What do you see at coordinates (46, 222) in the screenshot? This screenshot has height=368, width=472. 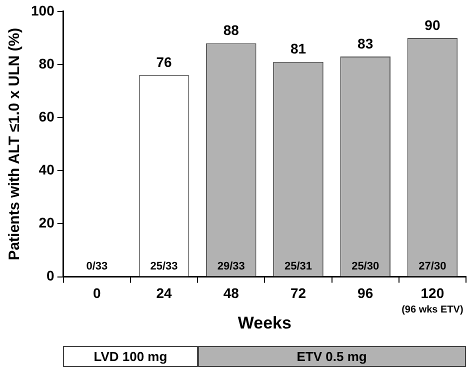 I see `y-tick-label: 20` at bounding box center [46, 222].